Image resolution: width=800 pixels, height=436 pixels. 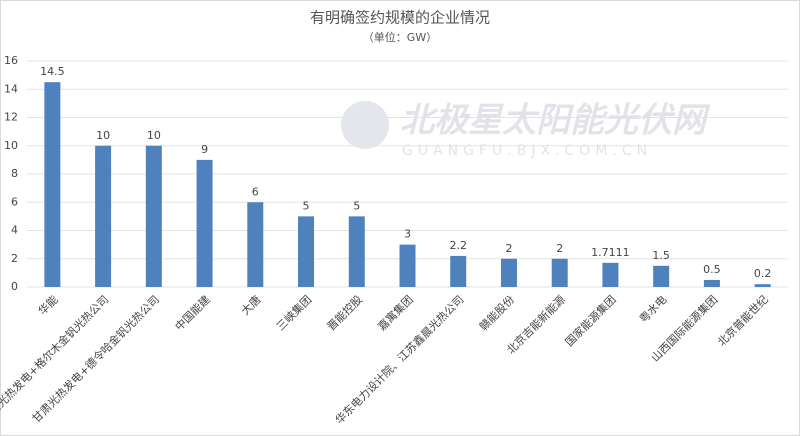 What do you see at coordinates (14, 173) in the screenshot?
I see `y-tick-label: 8` at bounding box center [14, 173].